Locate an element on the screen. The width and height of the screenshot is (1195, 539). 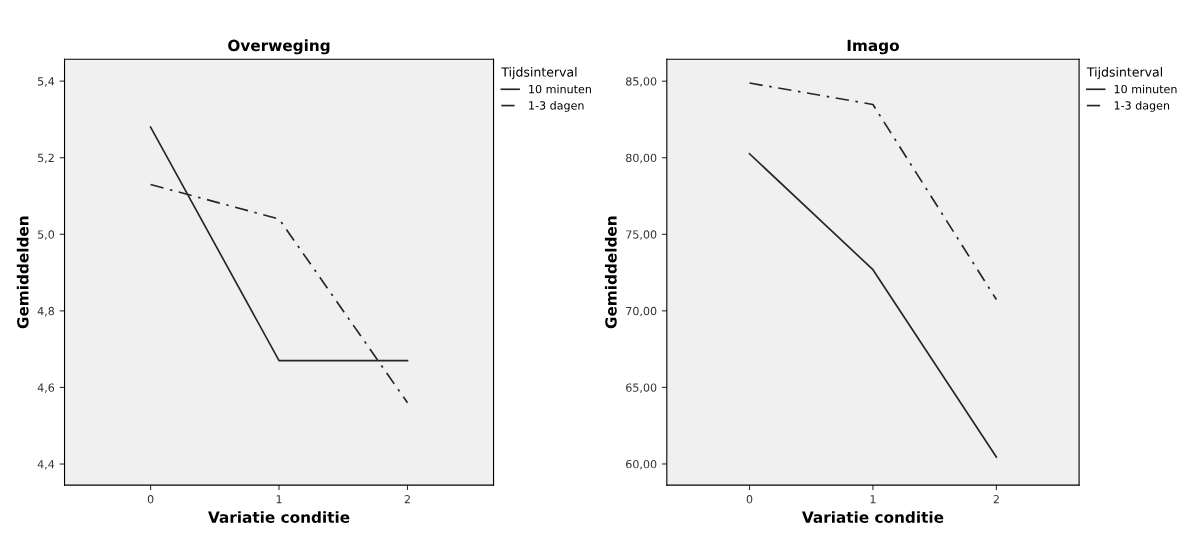
y-tick-label: 4,8 is located at coordinates (46, 311).